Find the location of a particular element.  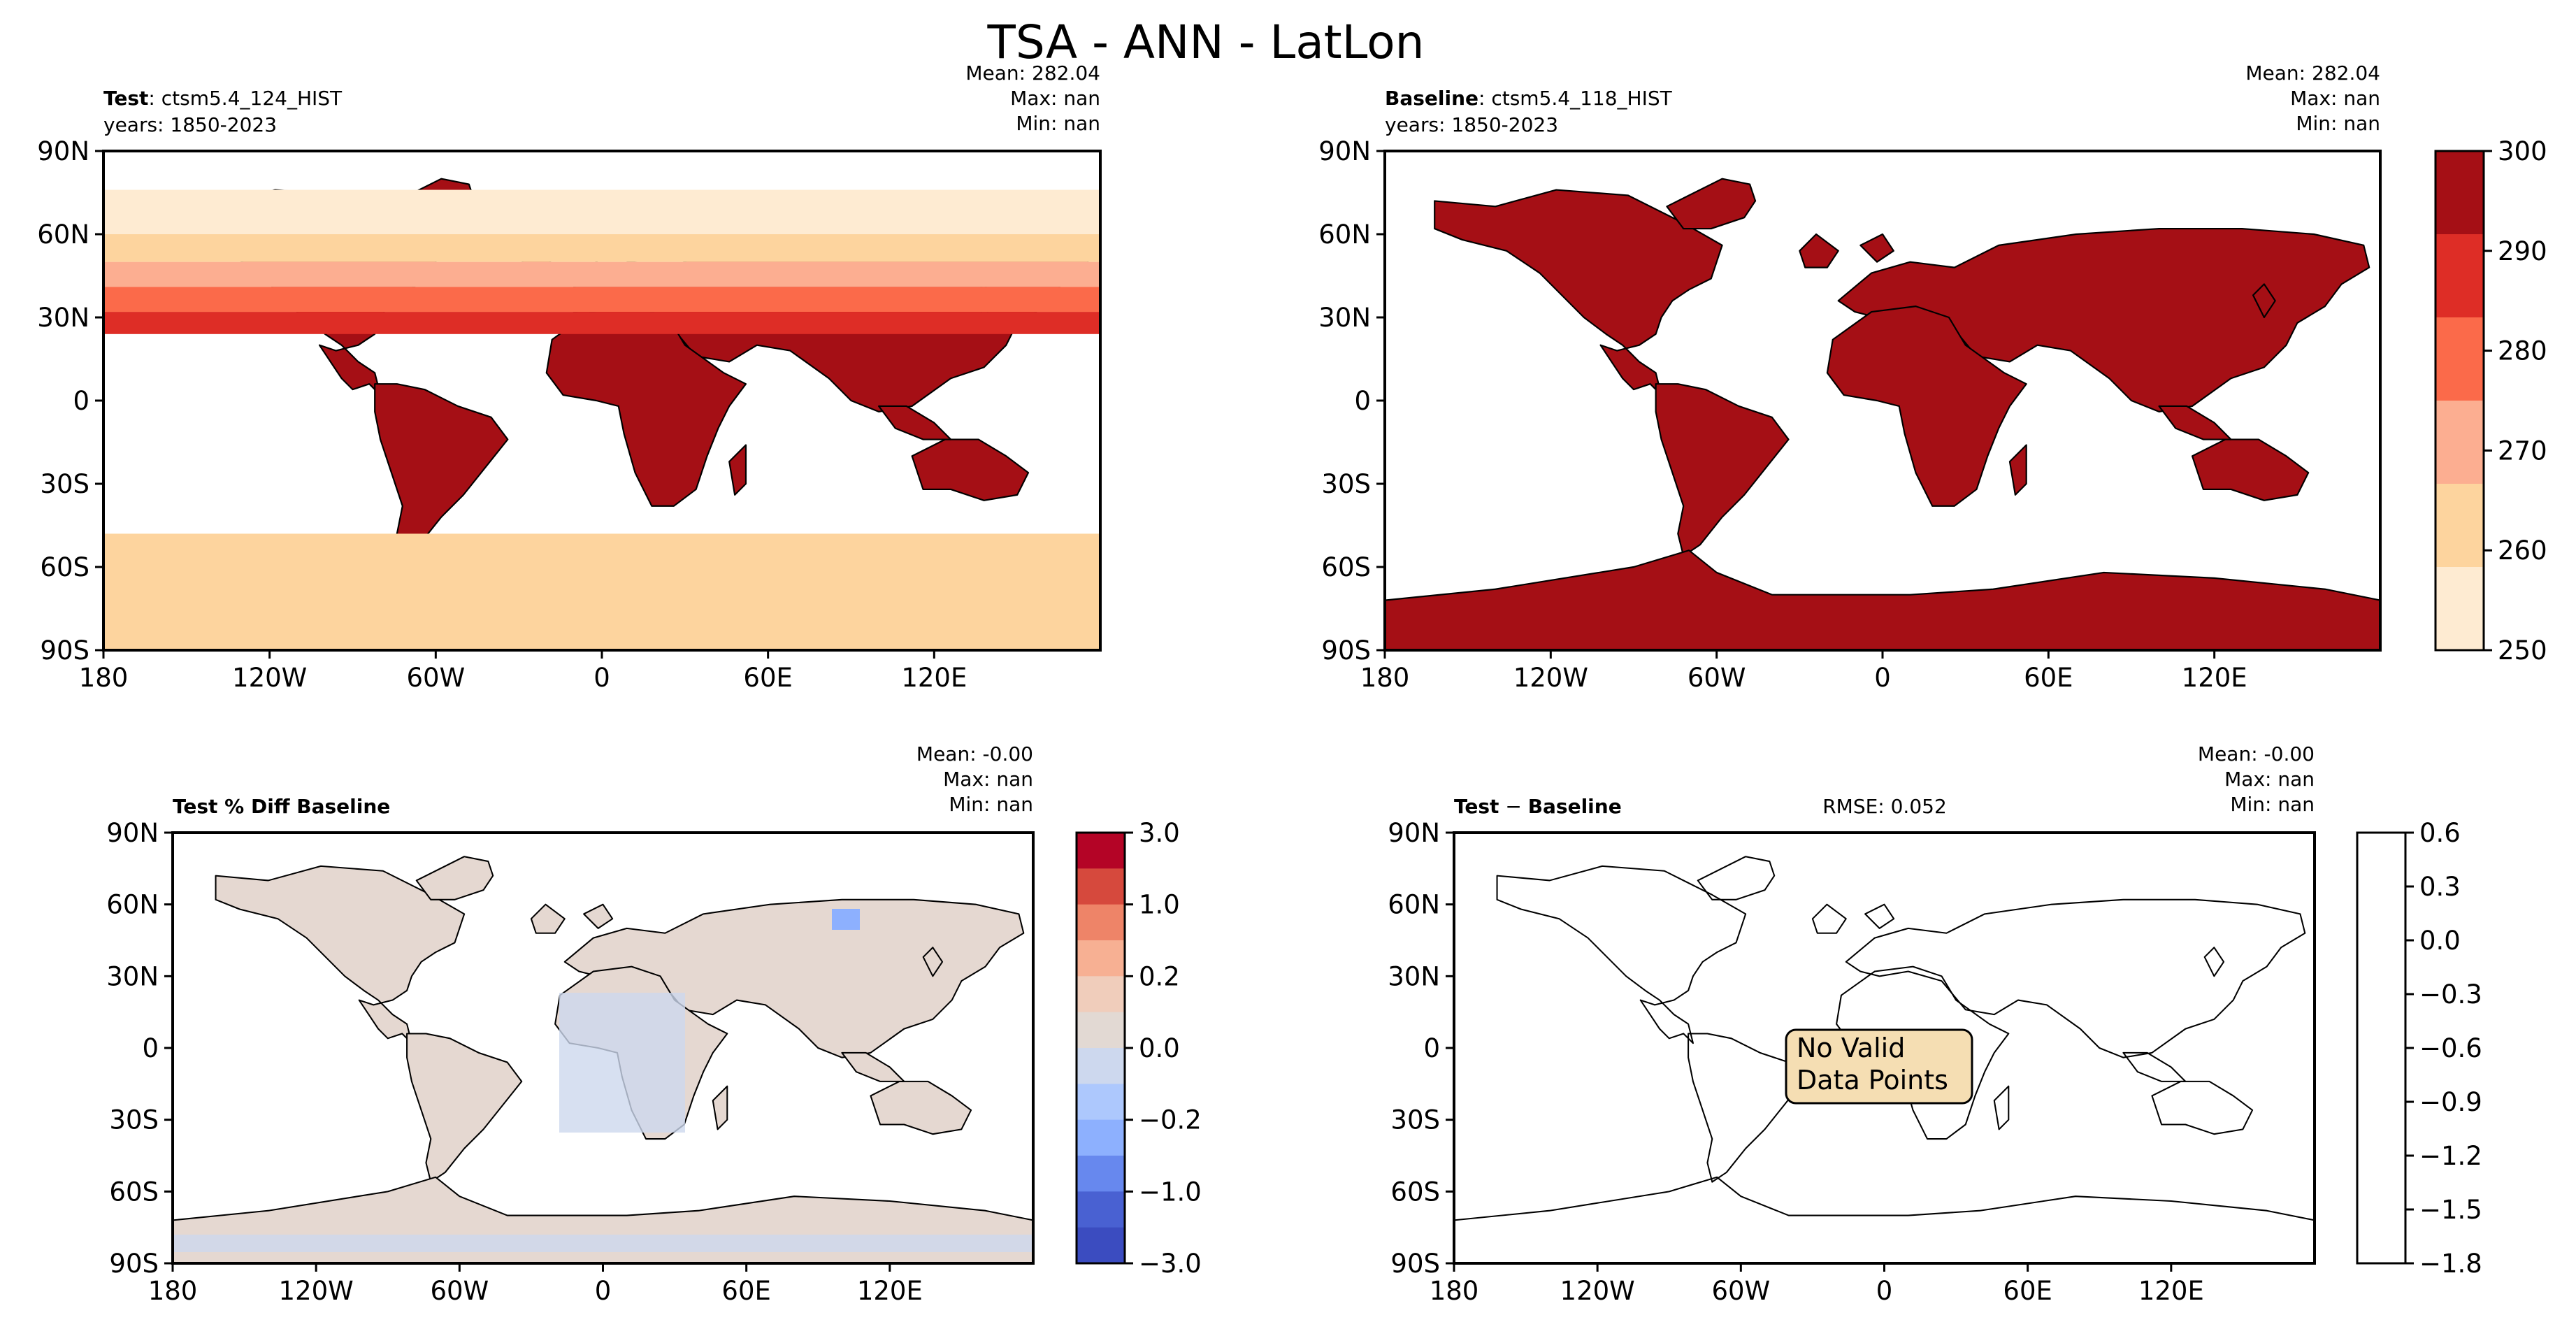

pctdiff-ytick-label: 30N is located at coordinates (132, 976).